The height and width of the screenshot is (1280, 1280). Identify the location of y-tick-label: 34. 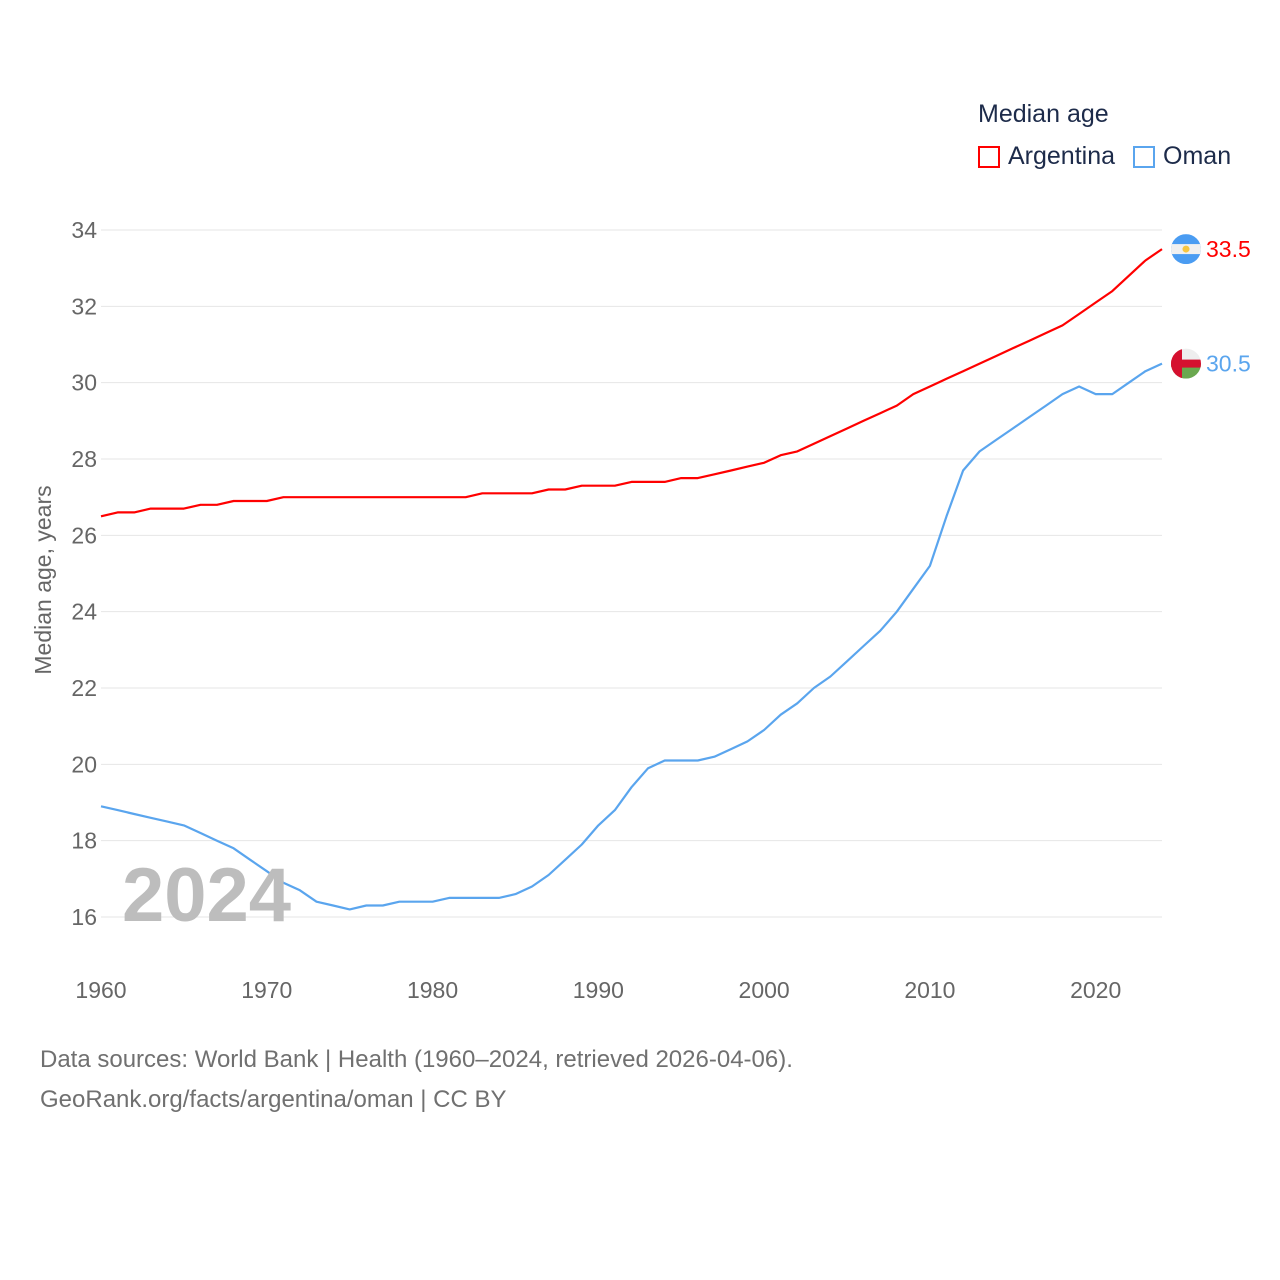
(84, 230).